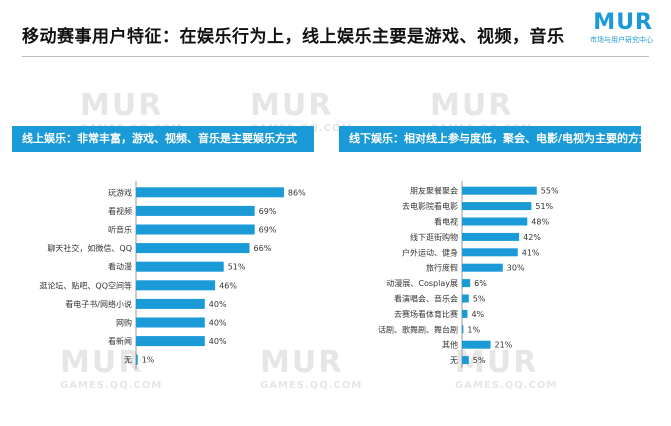  I want to click on value-label: 46%, so click(228, 285).